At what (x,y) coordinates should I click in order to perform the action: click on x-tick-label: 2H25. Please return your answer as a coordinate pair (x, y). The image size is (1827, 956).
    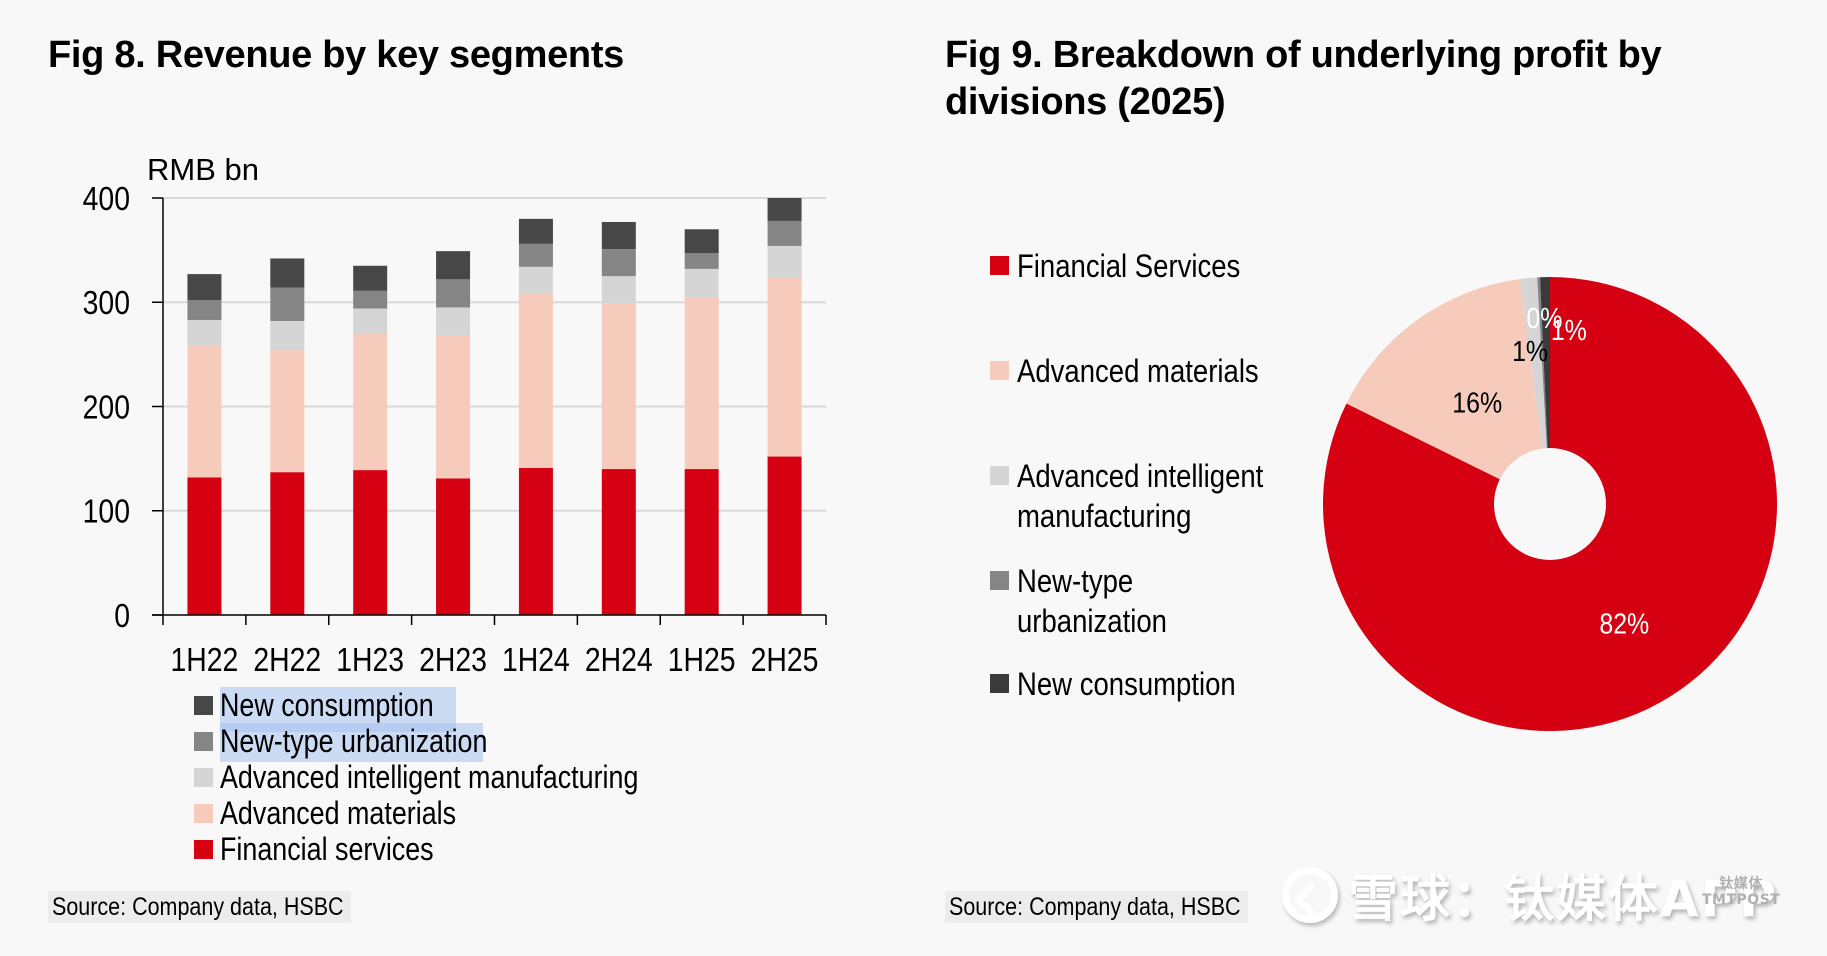
    Looking at the image, I should click on (785, 660).